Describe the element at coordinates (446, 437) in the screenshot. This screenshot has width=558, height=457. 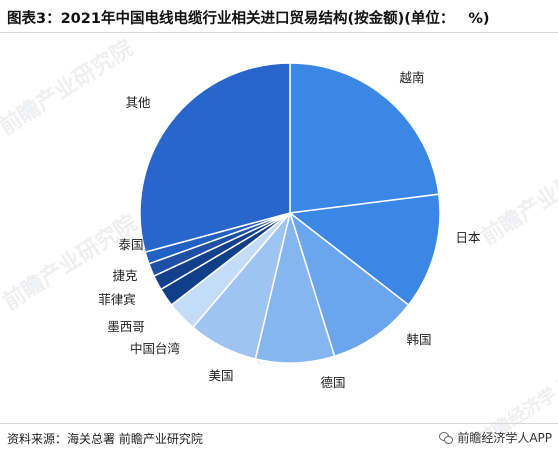
I see `wechat-icon` at that location.